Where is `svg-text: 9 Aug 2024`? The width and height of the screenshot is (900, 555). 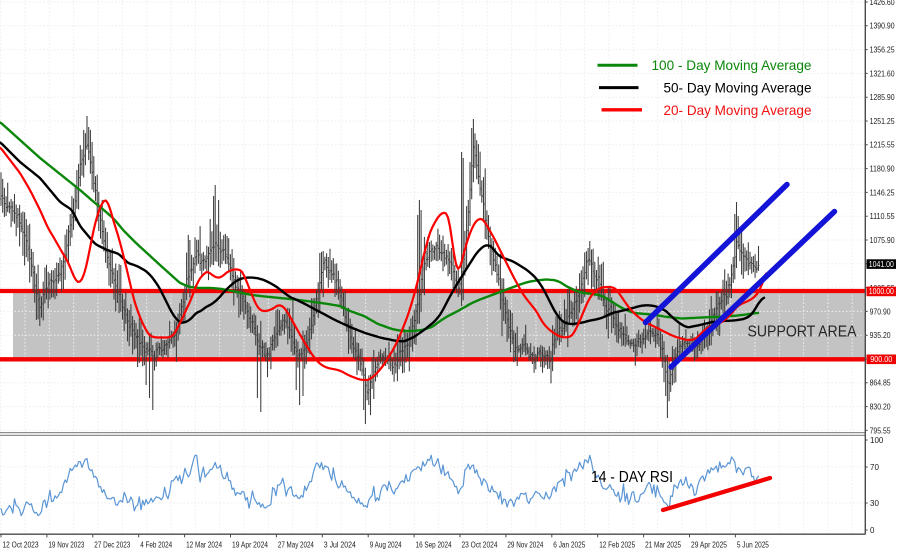
svg-text: 9 Aug 2024 is located at coordinates (386, 544).